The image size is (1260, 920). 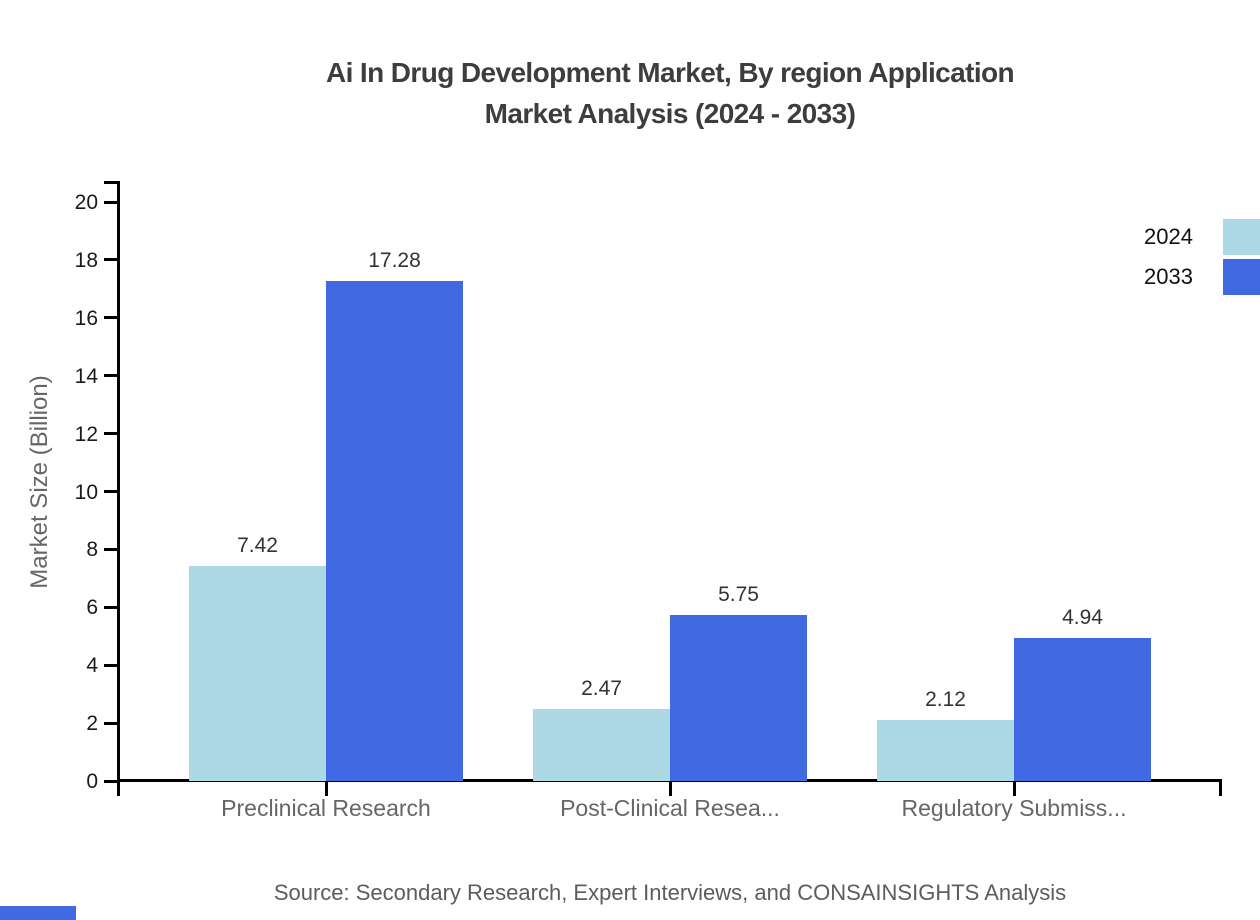 I want to click on bar-value-label: 2.12, so click(x=945, y=699).